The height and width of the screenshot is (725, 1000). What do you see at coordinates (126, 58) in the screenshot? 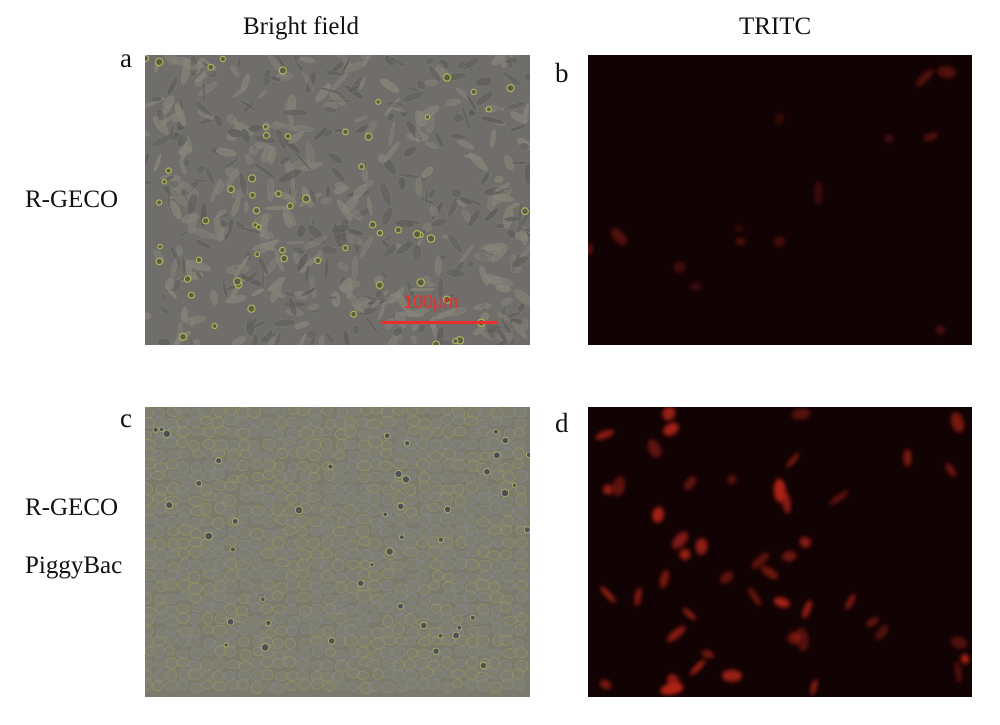
I see `panel-letter-a: a` at bounding box center [126, 58].